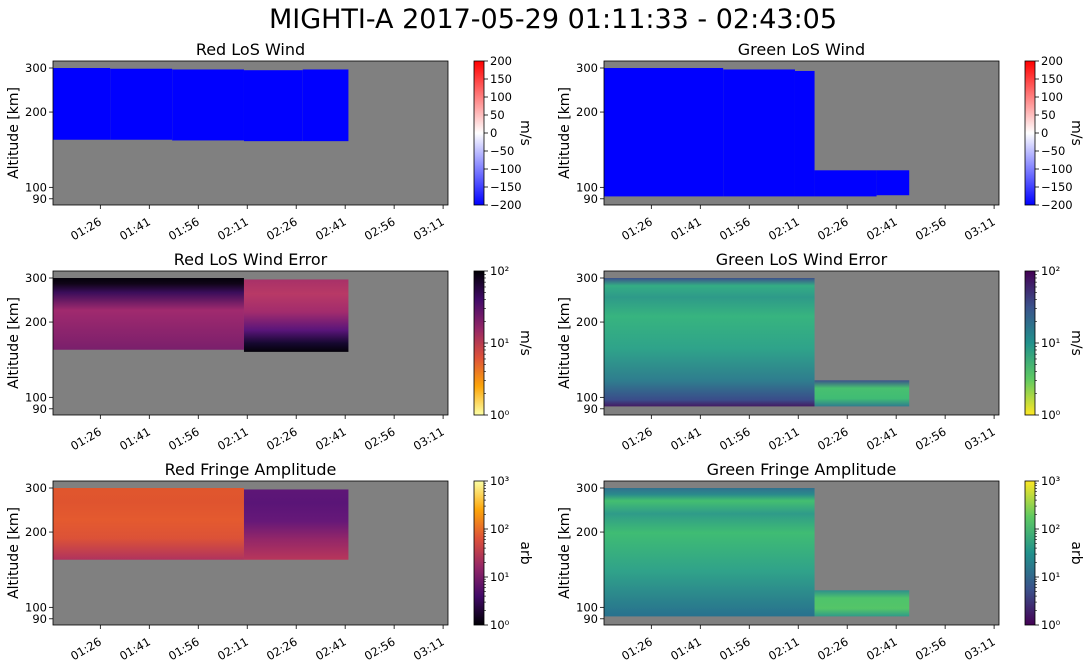 This screenshot has height=663, width=1086. What do you see at coordinates (251, 469) in the screenshot?
I see `panel-title: Red Fringe Amplitude` at bounding box center [251, 469].